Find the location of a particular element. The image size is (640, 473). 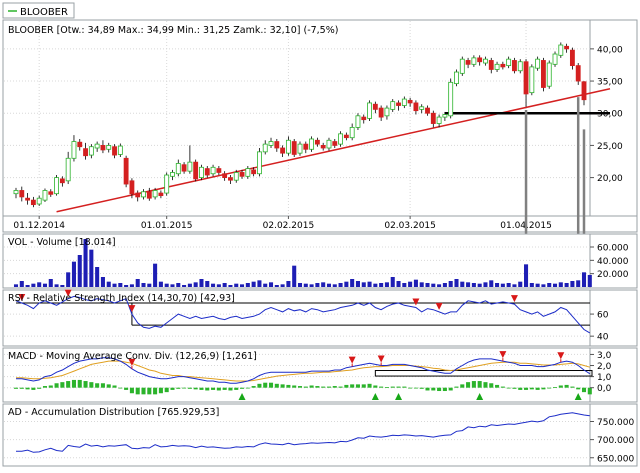

price-y-tick-label: 35,00 is located at coordinates (610, 83).